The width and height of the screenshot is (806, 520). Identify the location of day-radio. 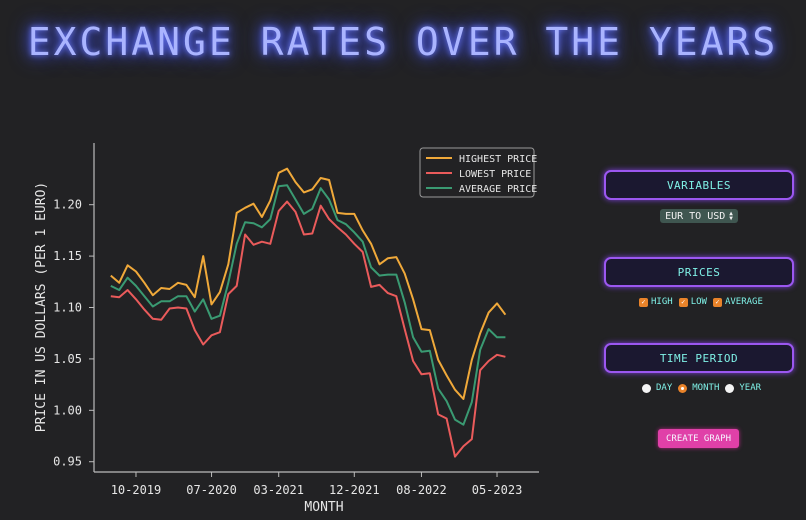
(646, 388).